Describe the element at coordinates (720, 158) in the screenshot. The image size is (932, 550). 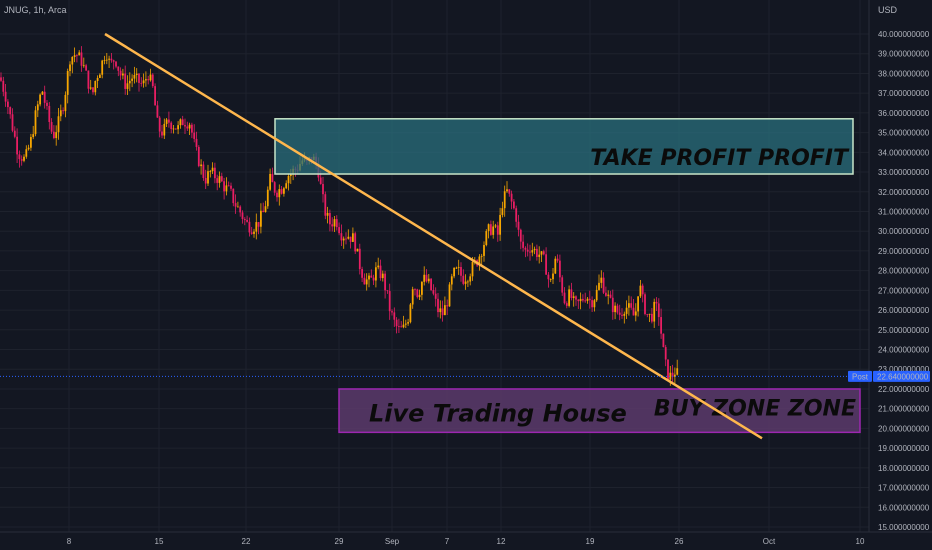
I see `take-profit-label: TAKE PROFIT PROFIT` at that location.